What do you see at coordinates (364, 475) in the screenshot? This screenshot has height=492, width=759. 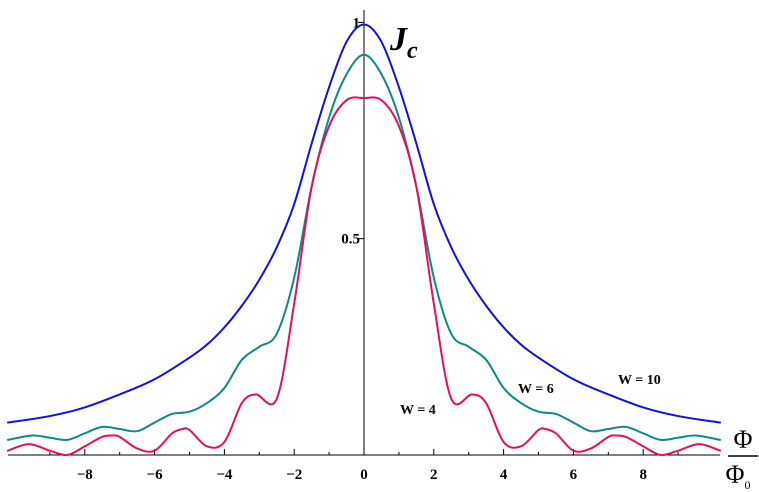 I see `x-tick-label: 0` at bounding box center [364, 475].